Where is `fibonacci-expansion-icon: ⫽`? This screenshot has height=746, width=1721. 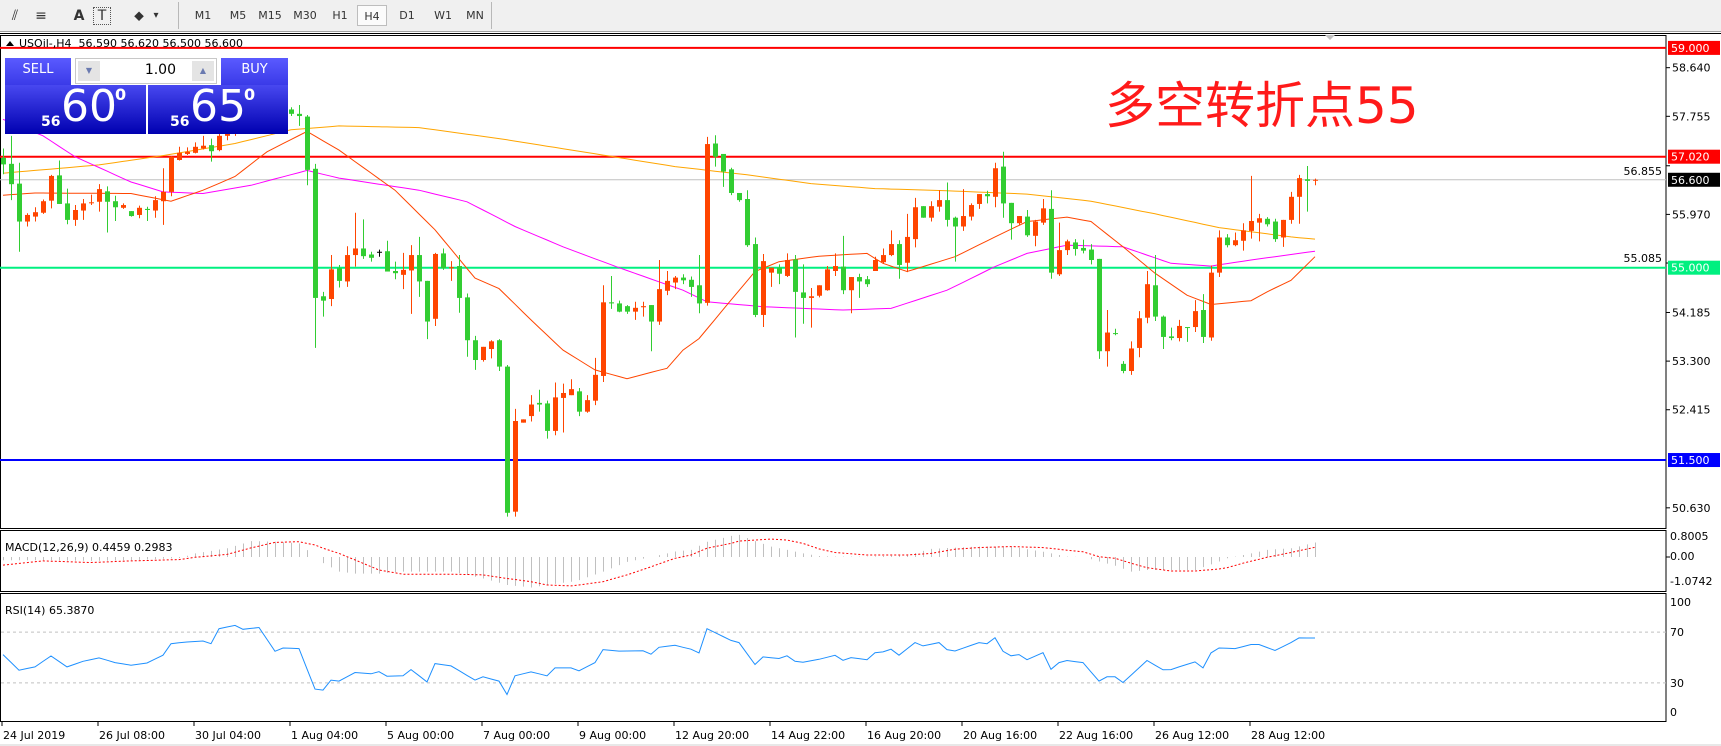
fibonacci-expansion-icon: ⫽ is located at coordinates (15, 16).